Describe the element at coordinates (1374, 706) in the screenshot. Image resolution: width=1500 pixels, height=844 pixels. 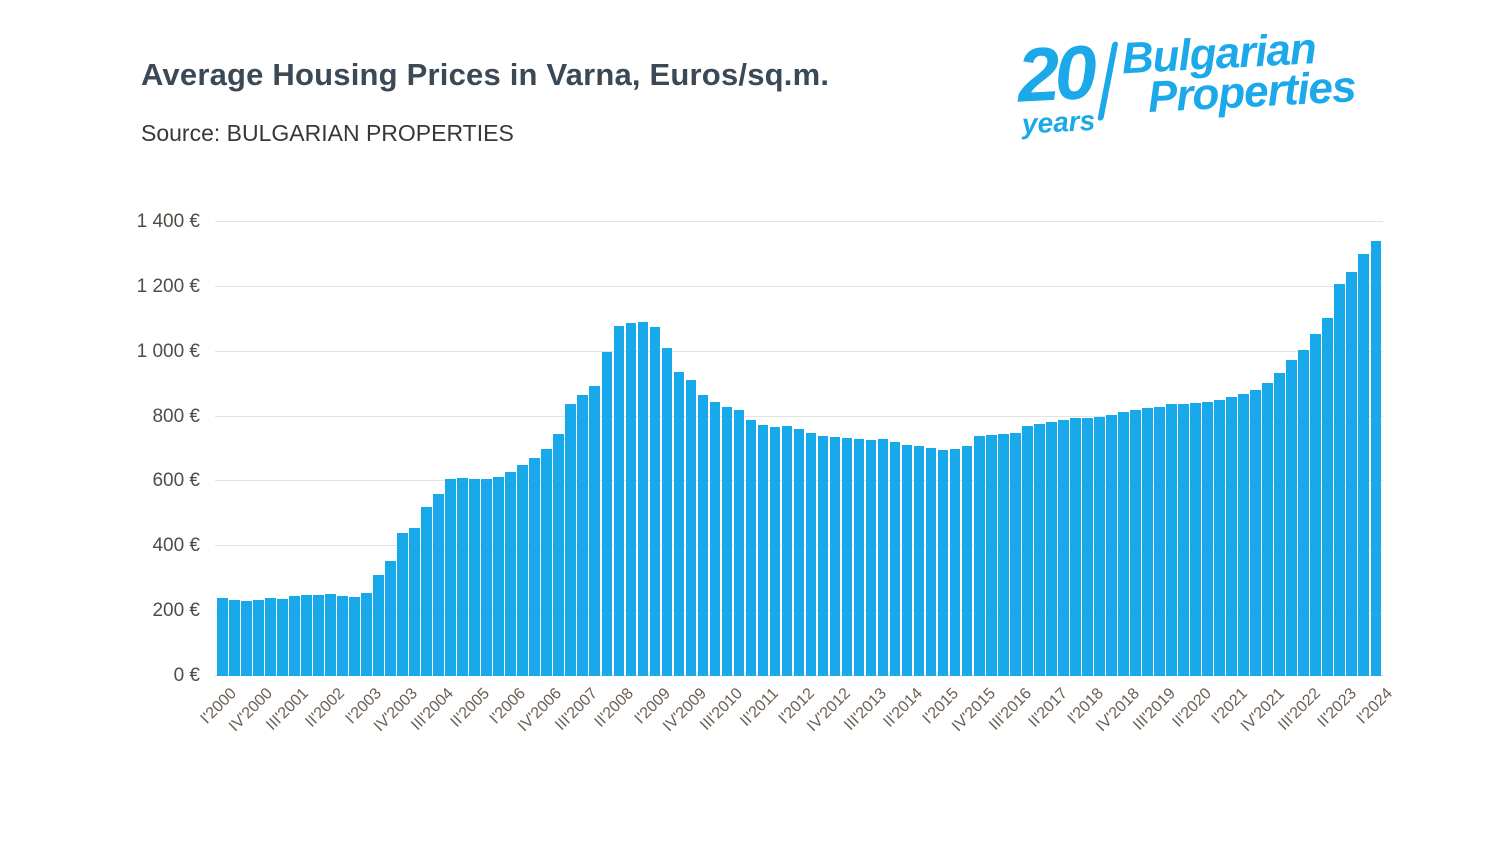
I see `x-axis-label: I'2024` at that location.